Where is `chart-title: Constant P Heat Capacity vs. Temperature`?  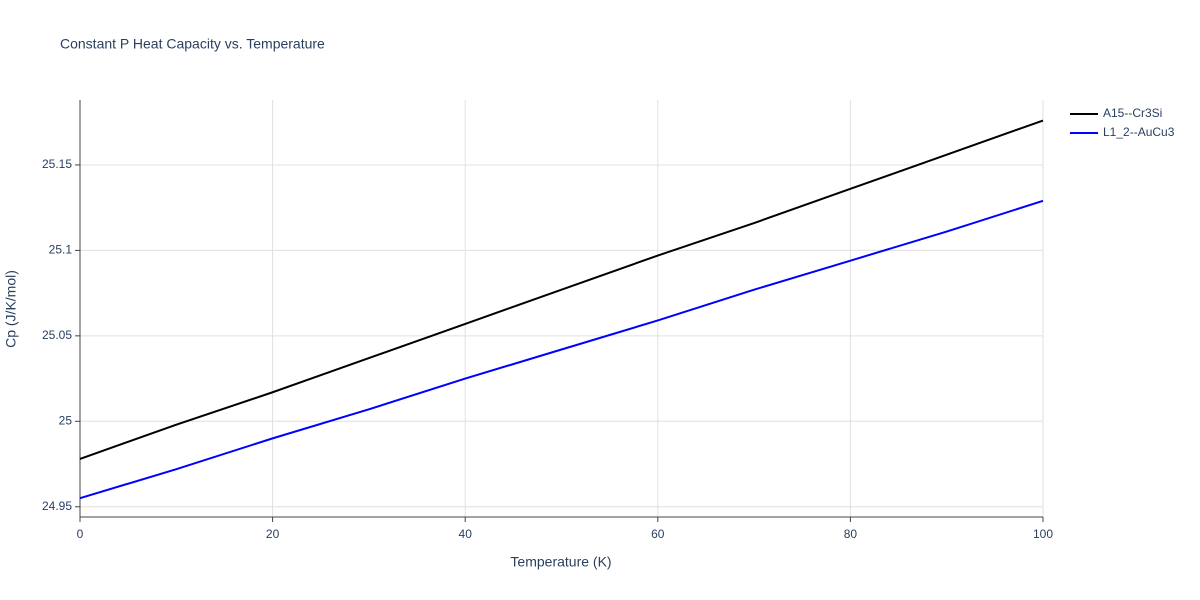 chart-title: Constant P Heat Capacity vs. Temperature is located at coordinates (192, 44).